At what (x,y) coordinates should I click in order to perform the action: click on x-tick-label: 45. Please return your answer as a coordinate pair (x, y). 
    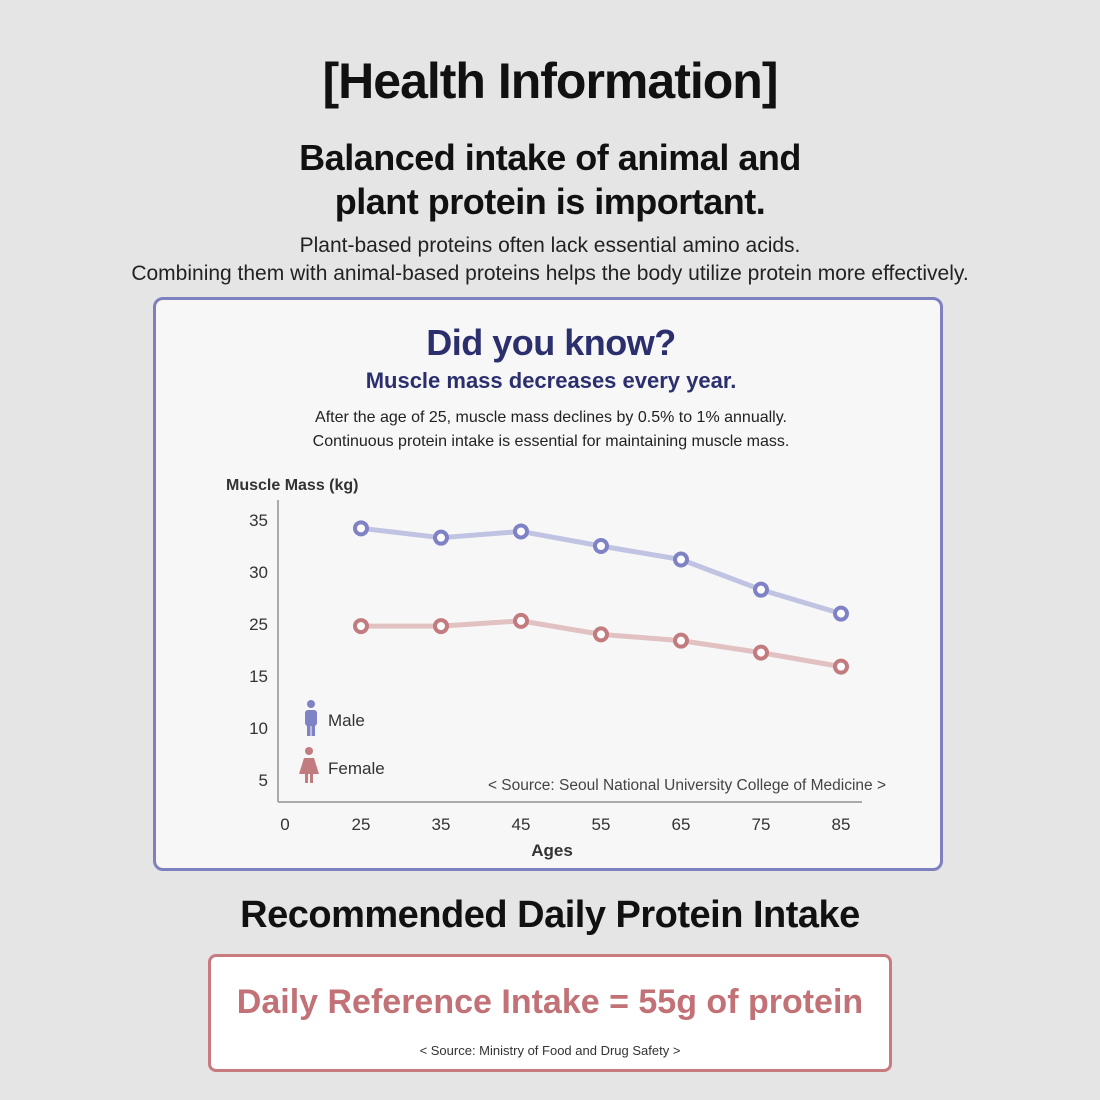
    Looking at the image, I should click on (521, 824).